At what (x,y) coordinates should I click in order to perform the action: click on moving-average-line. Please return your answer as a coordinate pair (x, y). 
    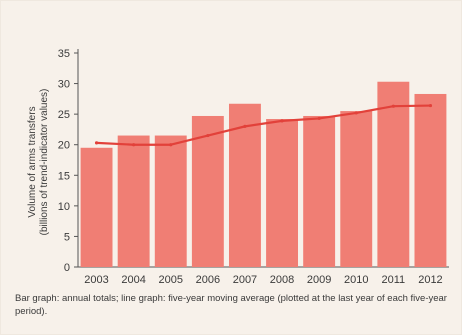
    Looking at the image, I should click on (263, 125).